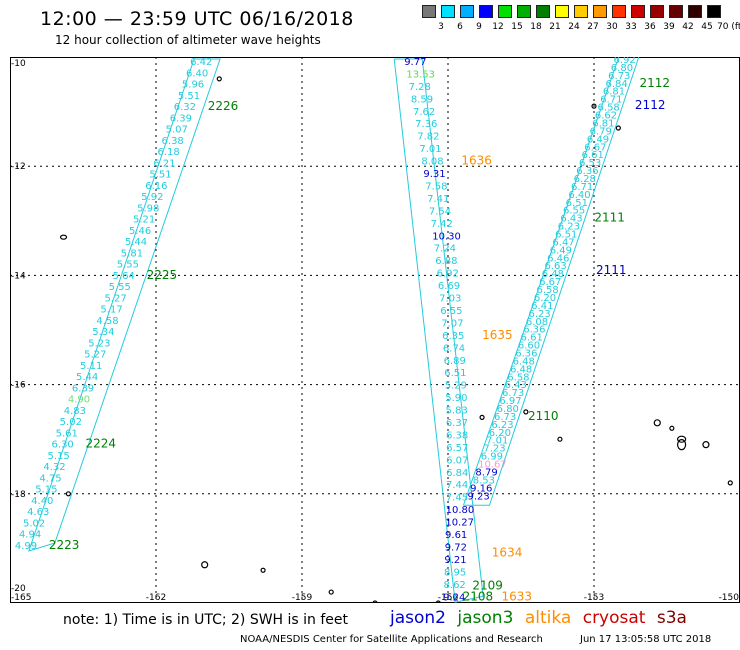 This screenshot has height=650, width=740. I want to click on swh-value: 5.96, so click(193, 85).